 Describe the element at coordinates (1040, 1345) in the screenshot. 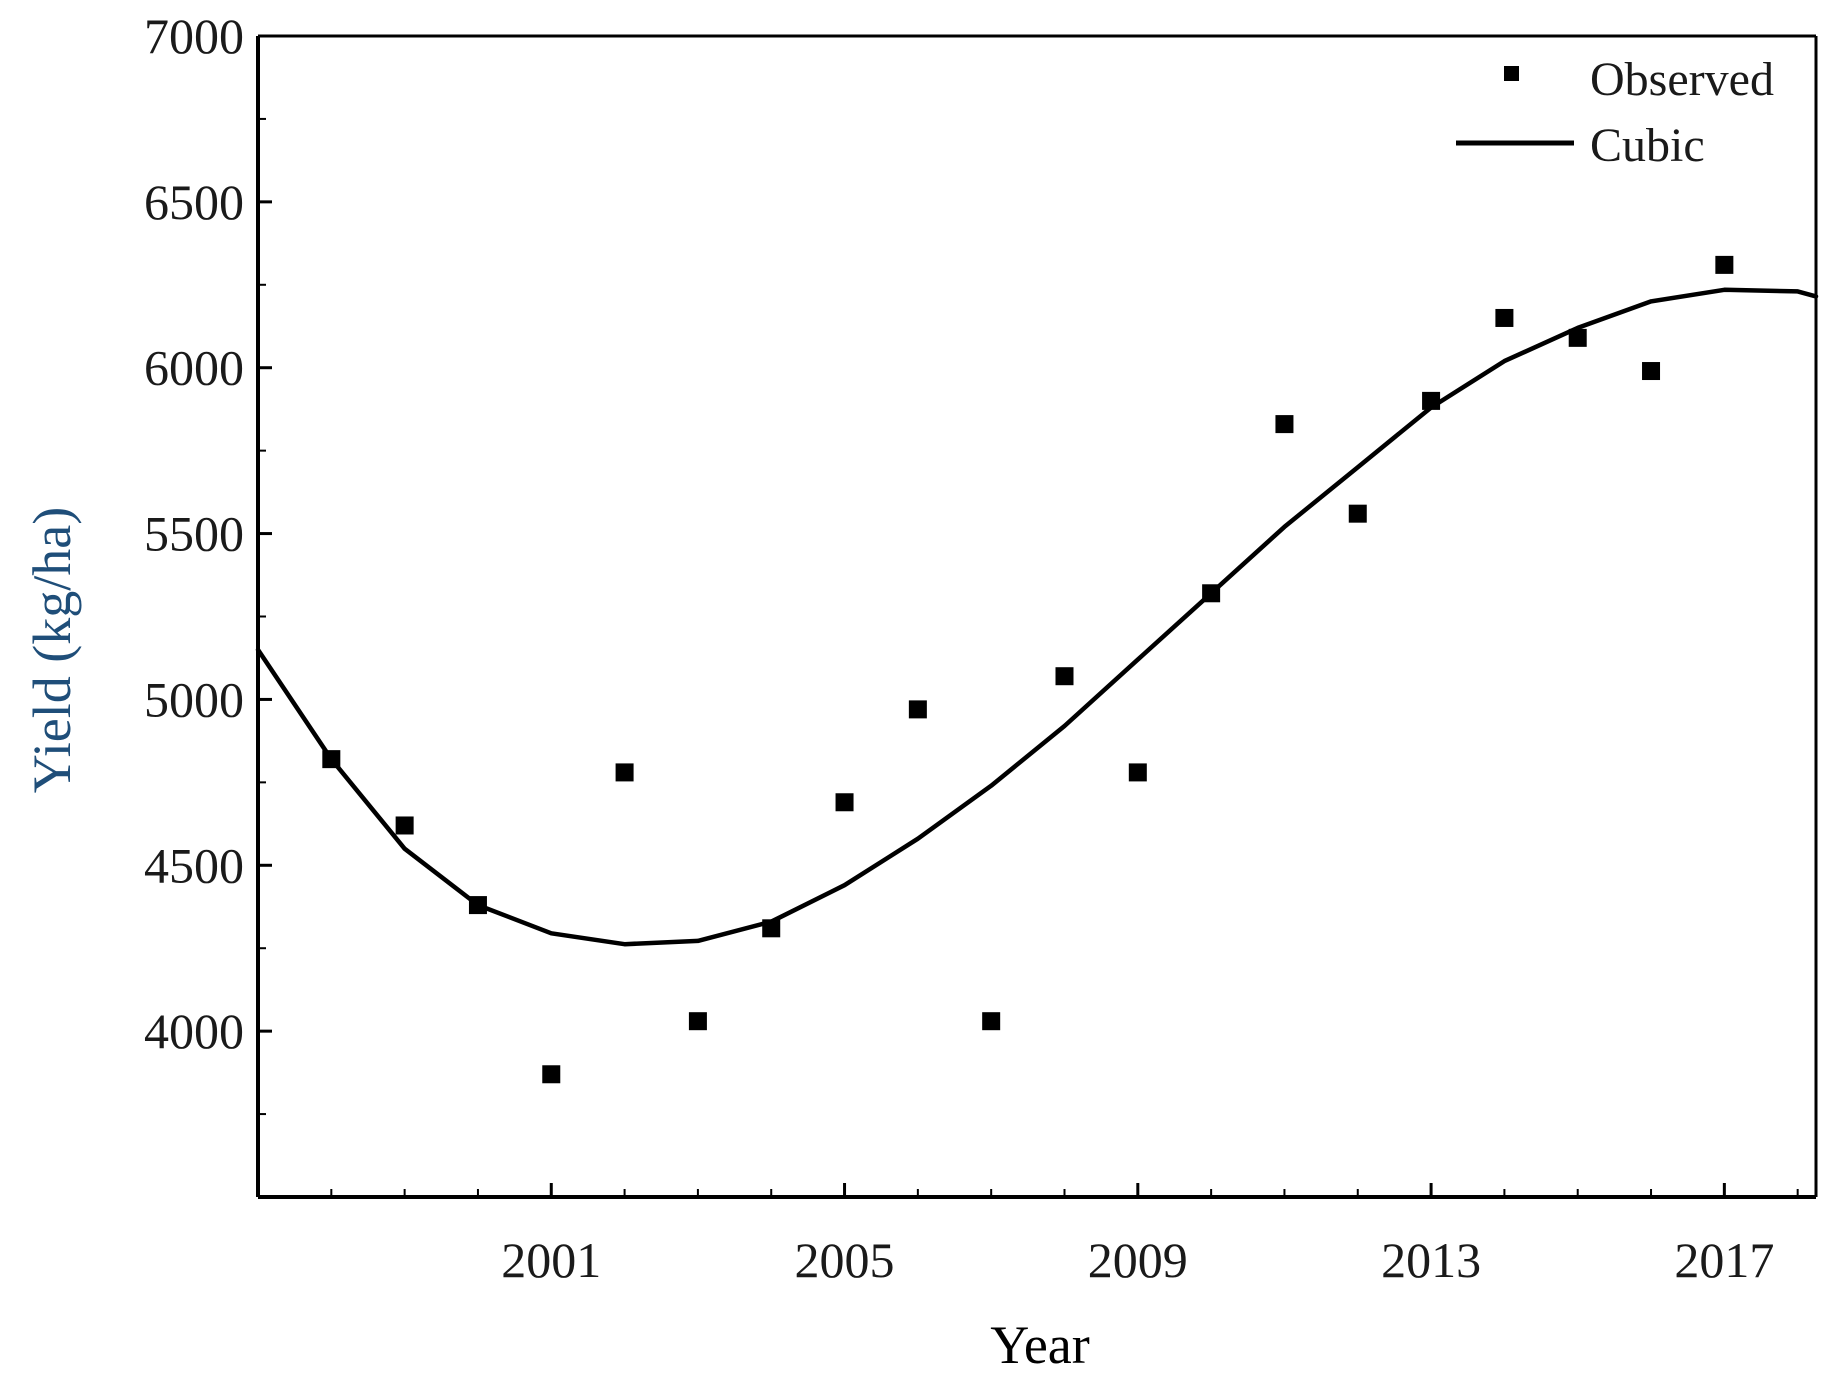

I see `x-axis-title: Year` at that location.